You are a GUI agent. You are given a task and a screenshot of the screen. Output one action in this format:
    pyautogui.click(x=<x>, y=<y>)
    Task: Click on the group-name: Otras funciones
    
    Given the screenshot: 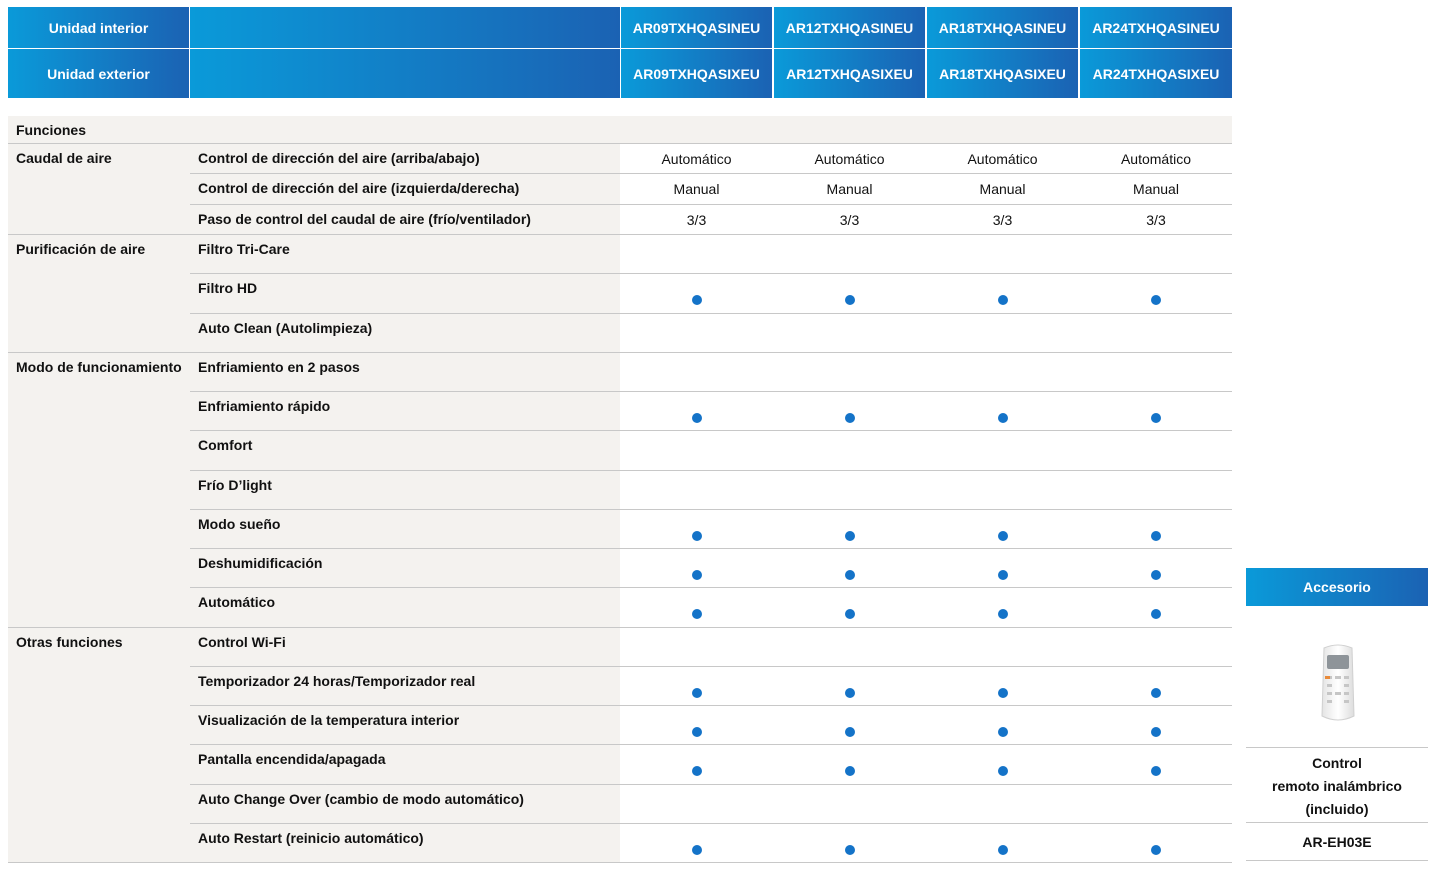 What is the action you would take?
    pyautogui.click(x=69, y=641)
    